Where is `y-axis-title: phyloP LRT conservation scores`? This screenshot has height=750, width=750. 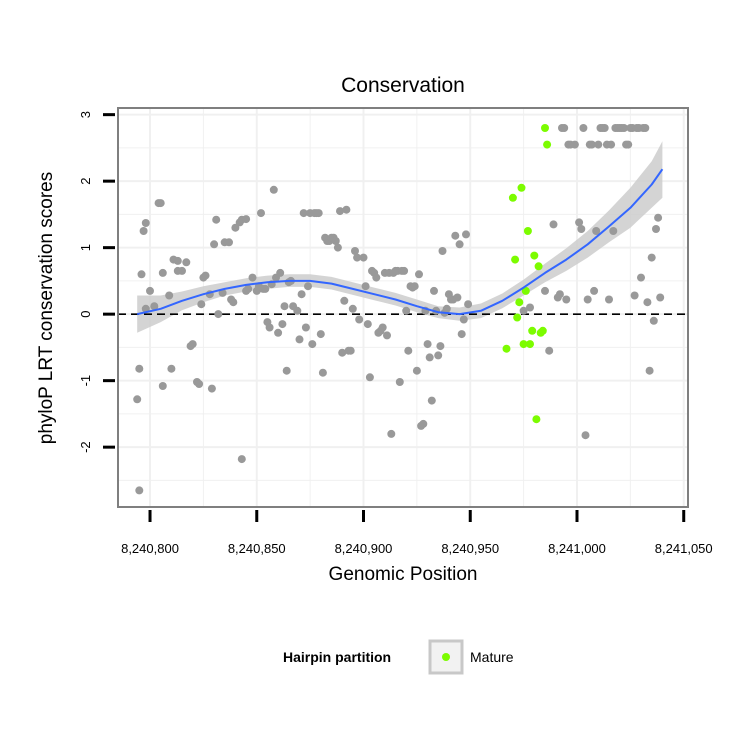 y-axis-title: phyloP LRT conservation scores is located at coordinates (46, 308).